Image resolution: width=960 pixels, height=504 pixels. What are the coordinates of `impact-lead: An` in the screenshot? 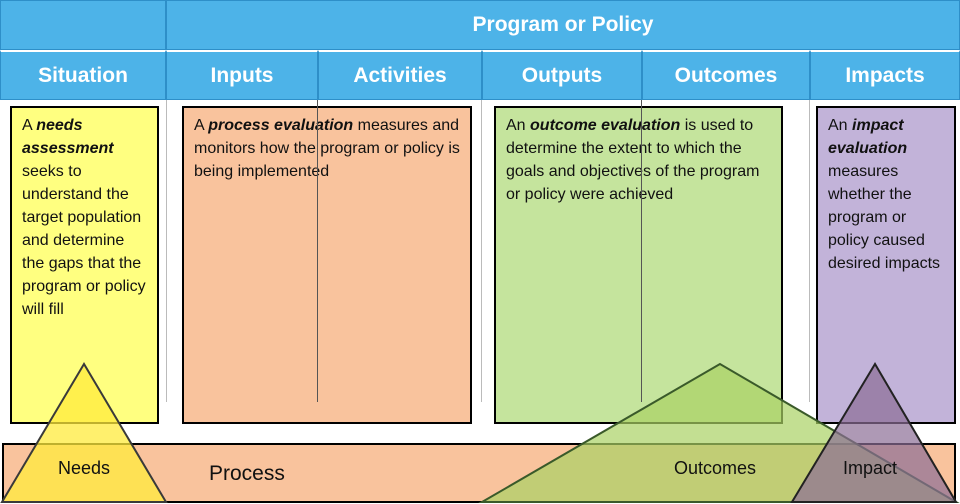 It's located at (840, 125).